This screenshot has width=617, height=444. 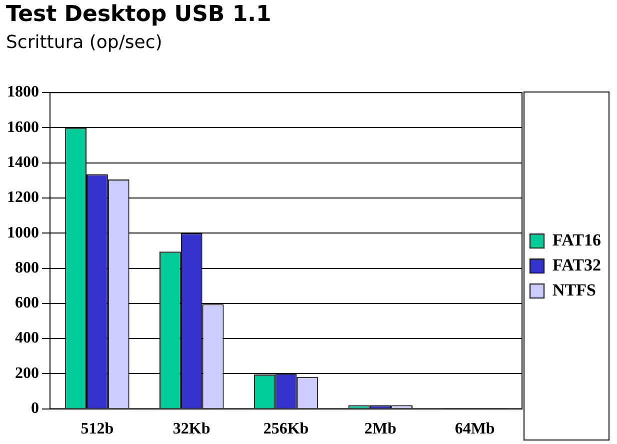 What do you see at coordinates (84, 42) in the screenshot?
I see `chart-subtitle: Scrittura (op/sec)` at bounding box center [84, 42].